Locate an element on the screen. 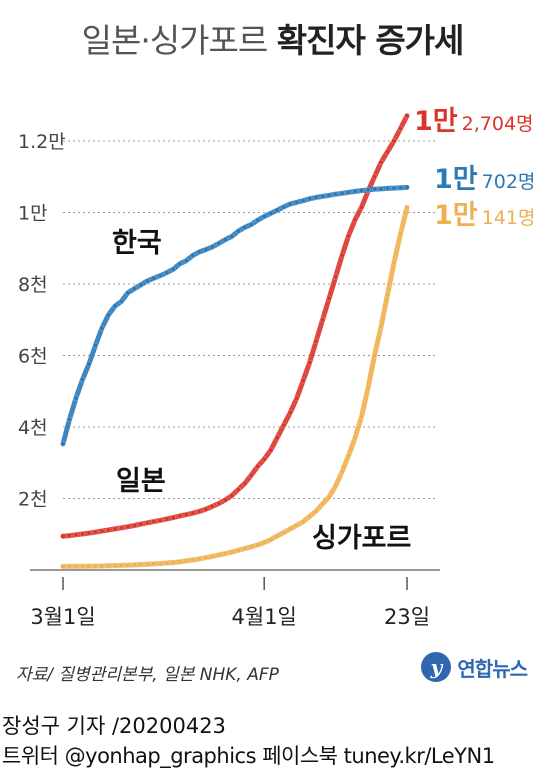  end-value-label-2: 1만 141명 is located at coordinates (484, 215).